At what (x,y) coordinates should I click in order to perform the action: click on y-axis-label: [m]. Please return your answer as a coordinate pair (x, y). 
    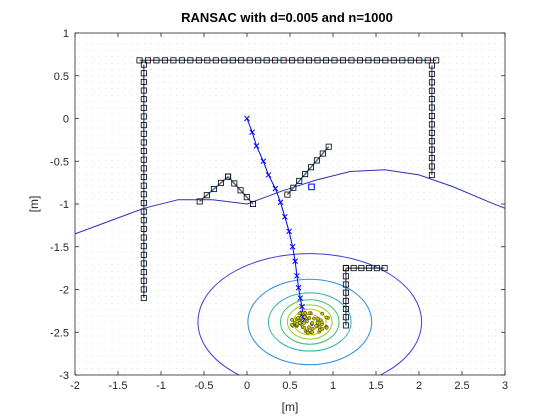
    Looking at the image, I should click on (34, 204).